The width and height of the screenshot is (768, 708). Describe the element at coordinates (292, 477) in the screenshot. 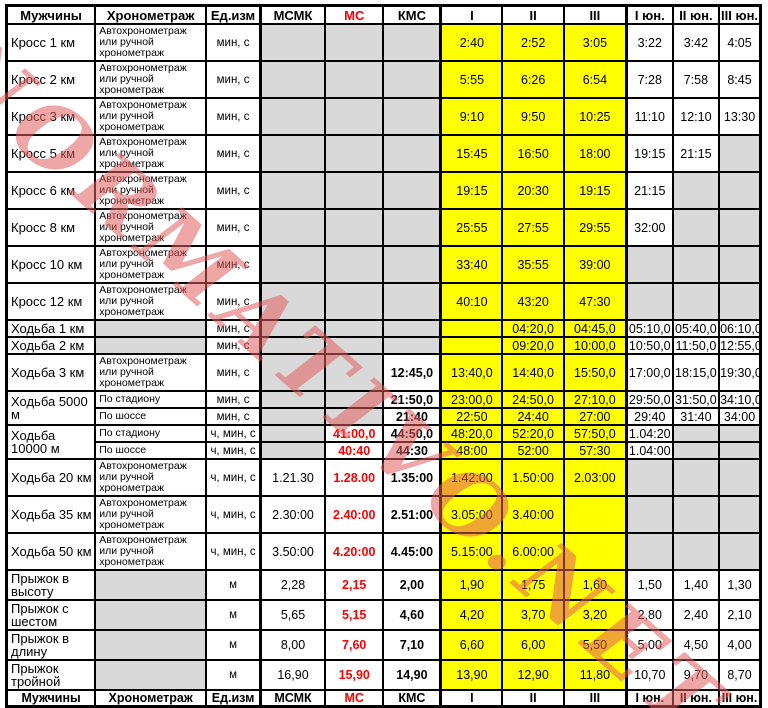

I see `value-cell: 1.21.30` at that location.